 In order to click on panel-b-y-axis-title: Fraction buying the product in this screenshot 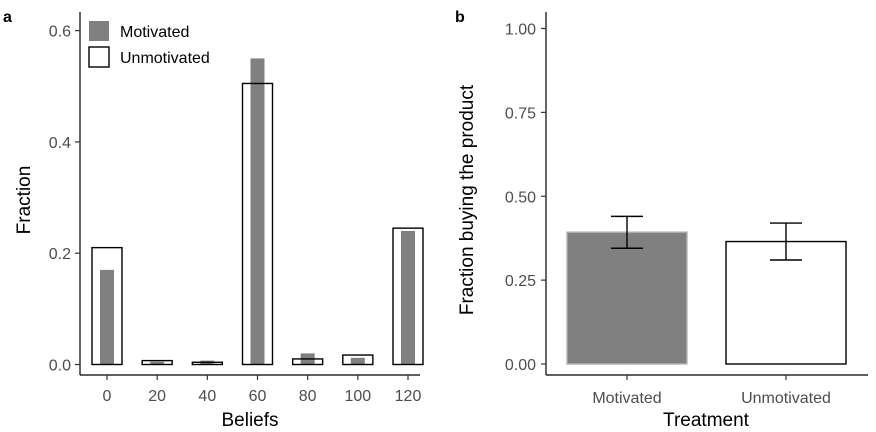, I will do `click(467, 199)`.